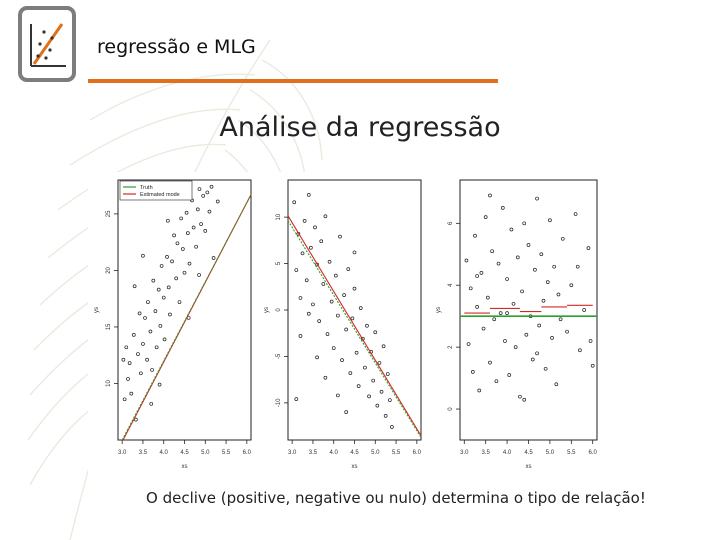  I want to click on x-tick-label: 5.0, so click(205, 453).